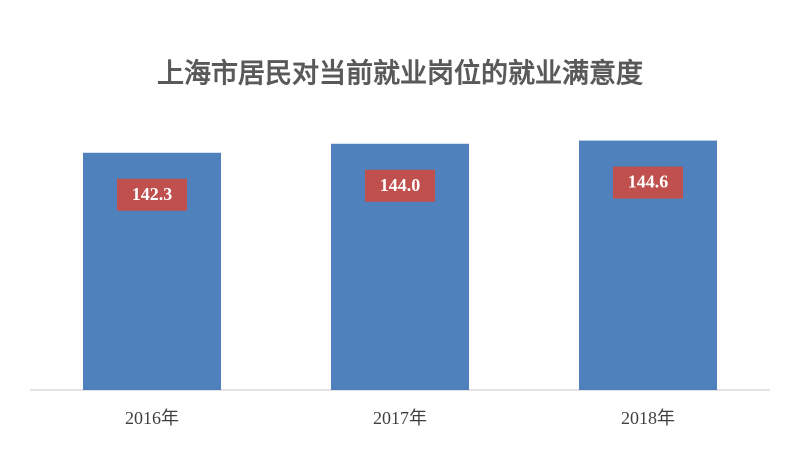 The image size is (800, 466). Describe the element at coordinates (648, 418) in the screenshot. I see `x-tick-label: 2018年` at that location.